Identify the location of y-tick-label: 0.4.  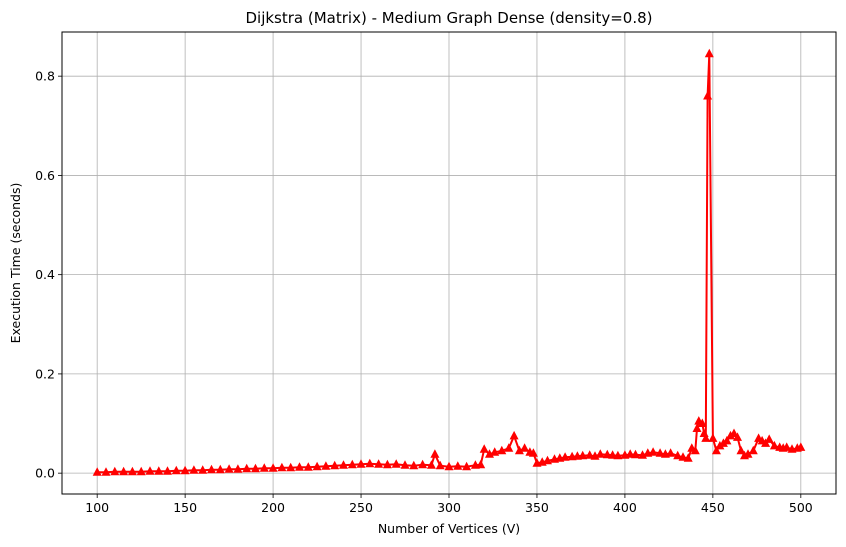
(45, 274).